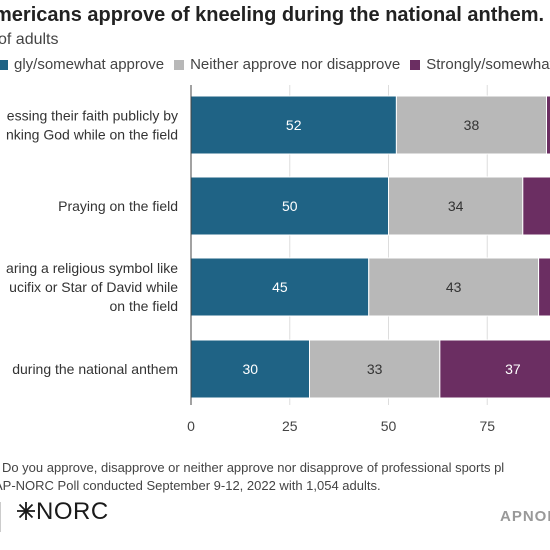 The image size is (550, 550). I want to click on legend-swatch-disapprove, so click(415, 64).